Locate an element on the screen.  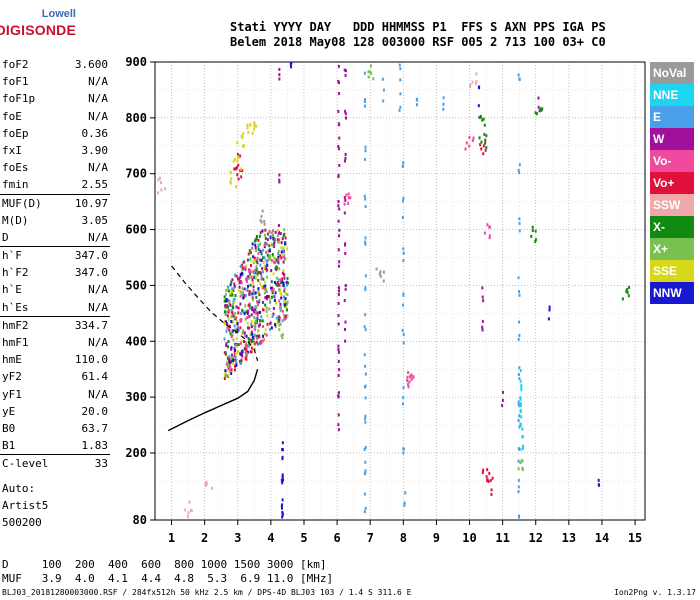
param-name: foF2 is located at coordinates (15, 64).